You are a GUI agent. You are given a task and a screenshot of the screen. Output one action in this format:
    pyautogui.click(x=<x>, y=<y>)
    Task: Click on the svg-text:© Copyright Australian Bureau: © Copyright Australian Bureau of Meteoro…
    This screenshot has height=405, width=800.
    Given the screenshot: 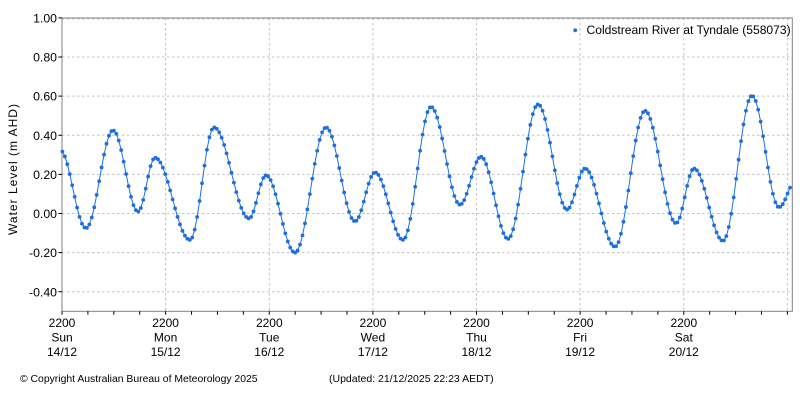 What is the action you would take?
    pyautogui.click(x=139, y=379)
    